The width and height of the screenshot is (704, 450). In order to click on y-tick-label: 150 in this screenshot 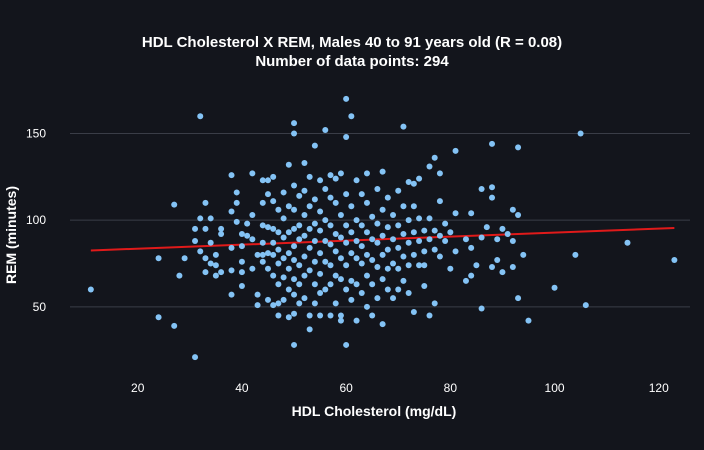, I will do `click(36, 134)`.